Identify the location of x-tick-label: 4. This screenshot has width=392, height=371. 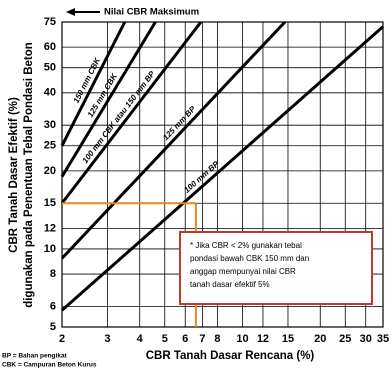
(140, 339).